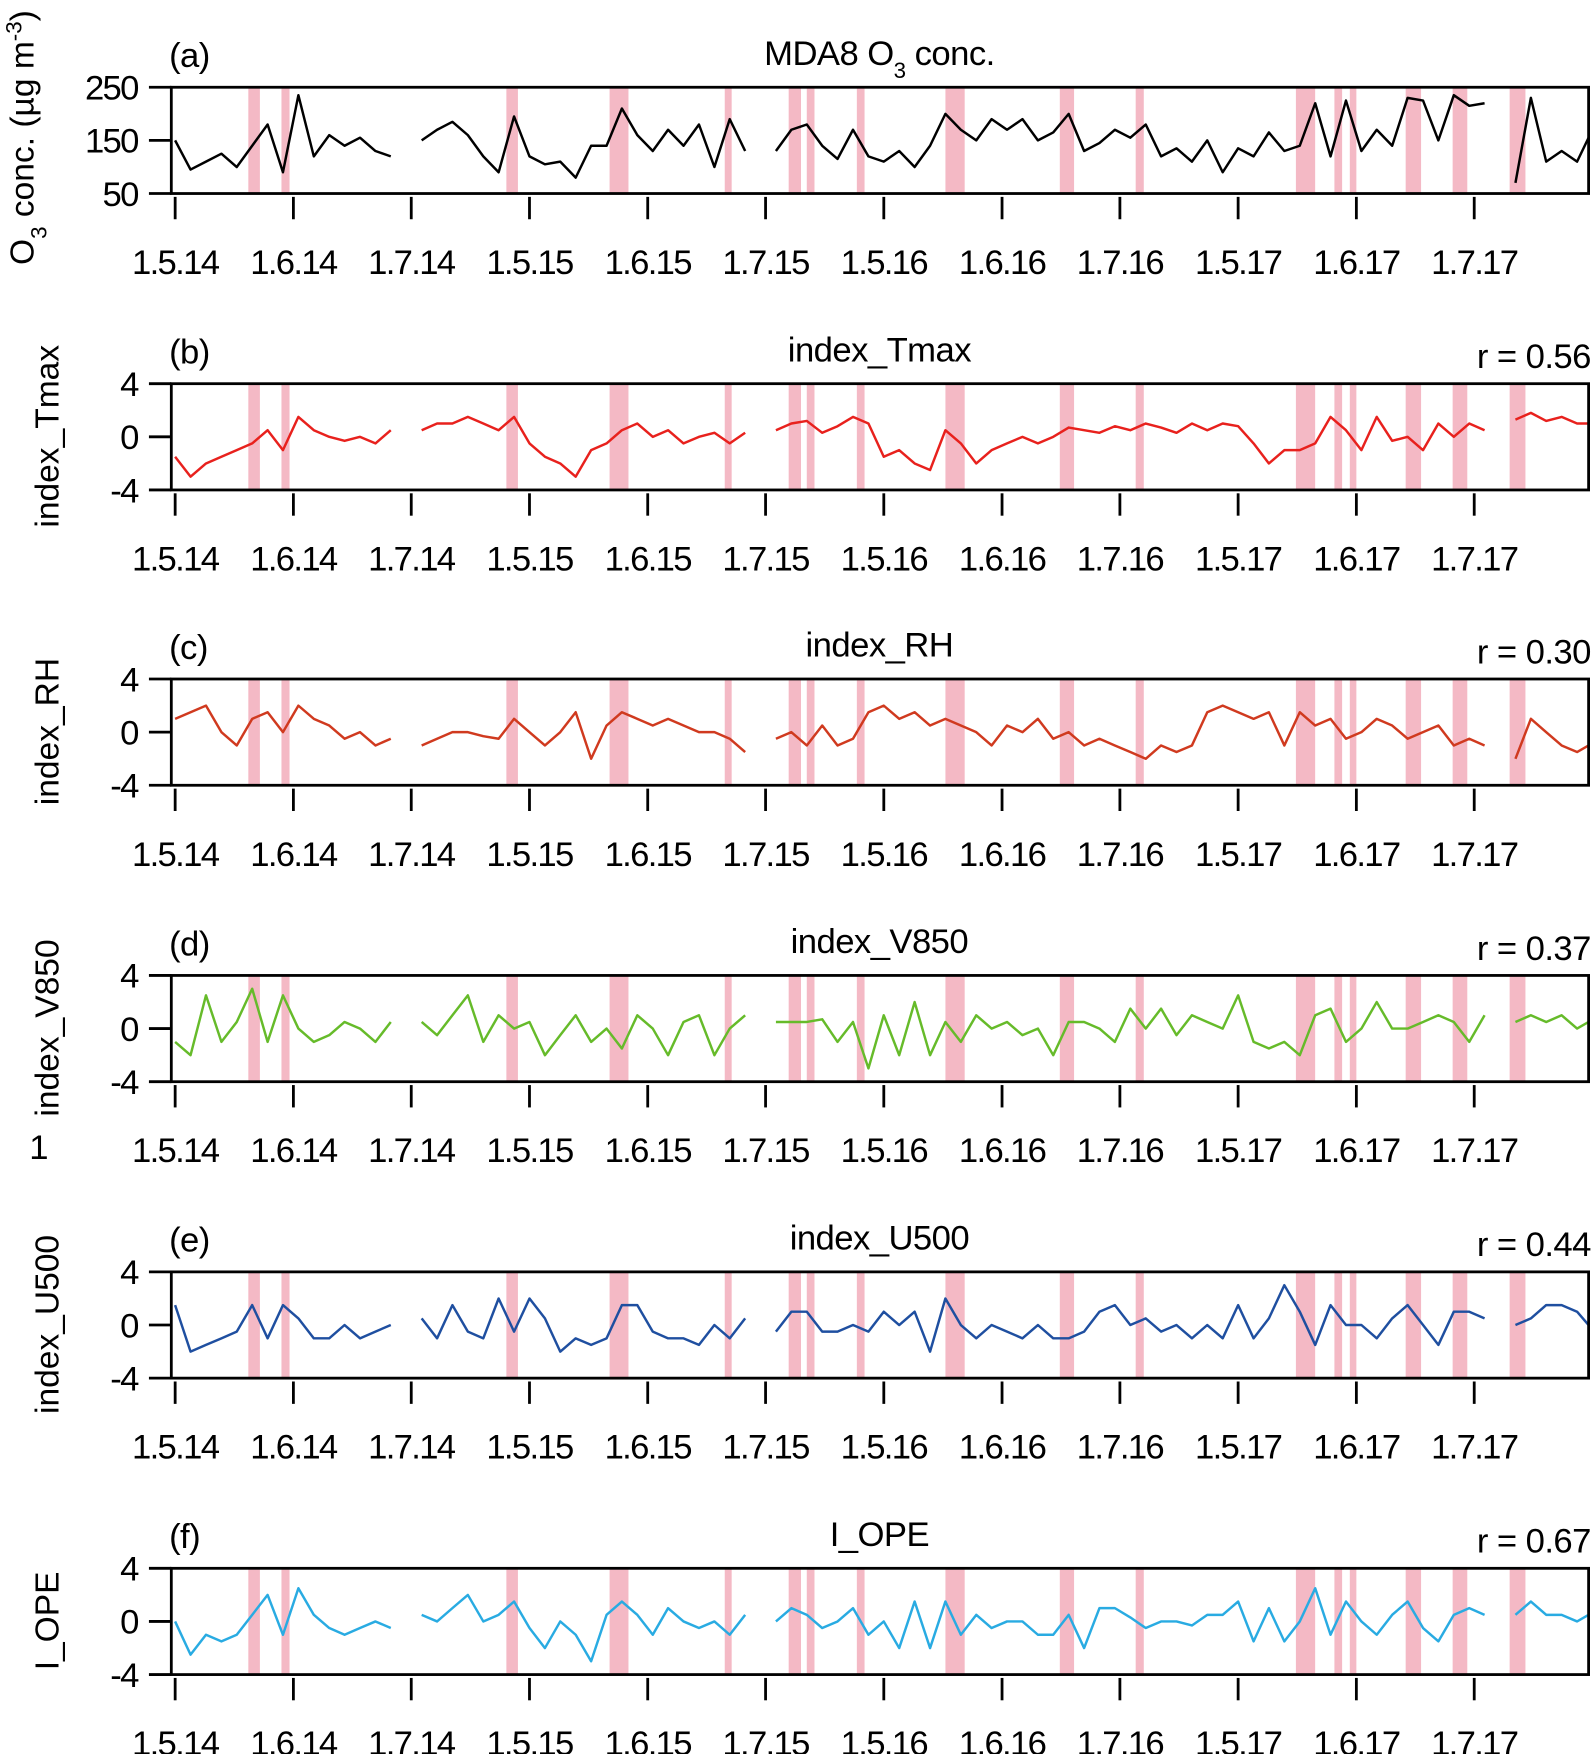 This screenshot has width=1591, height=1754. Describe the element at coordinates (829, 54) in the screenshot. I see `text-part: MDA8 O` at that location.